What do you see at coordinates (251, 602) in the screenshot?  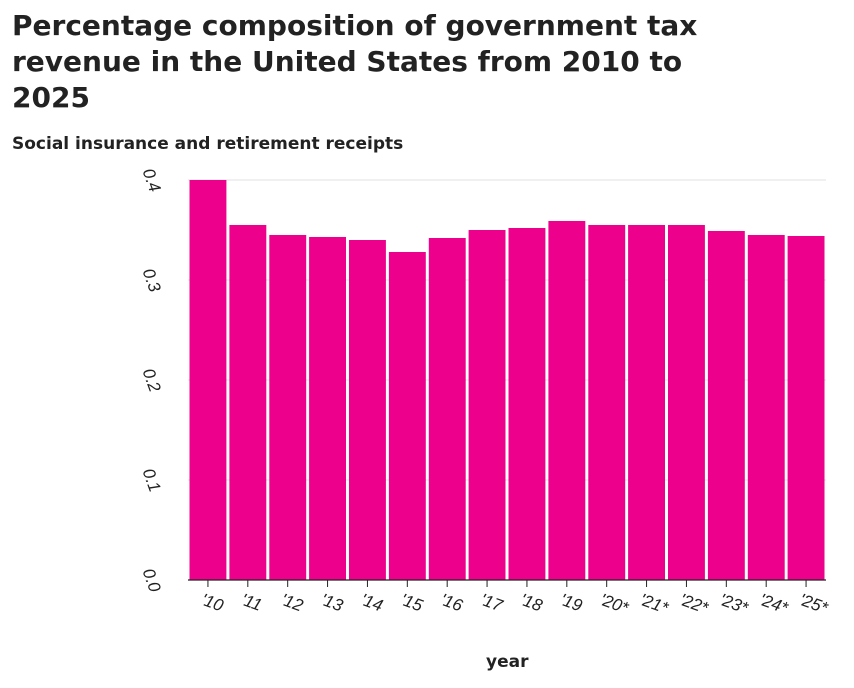 I see `x-tick-label: '11` at bounding box center [251, 602].